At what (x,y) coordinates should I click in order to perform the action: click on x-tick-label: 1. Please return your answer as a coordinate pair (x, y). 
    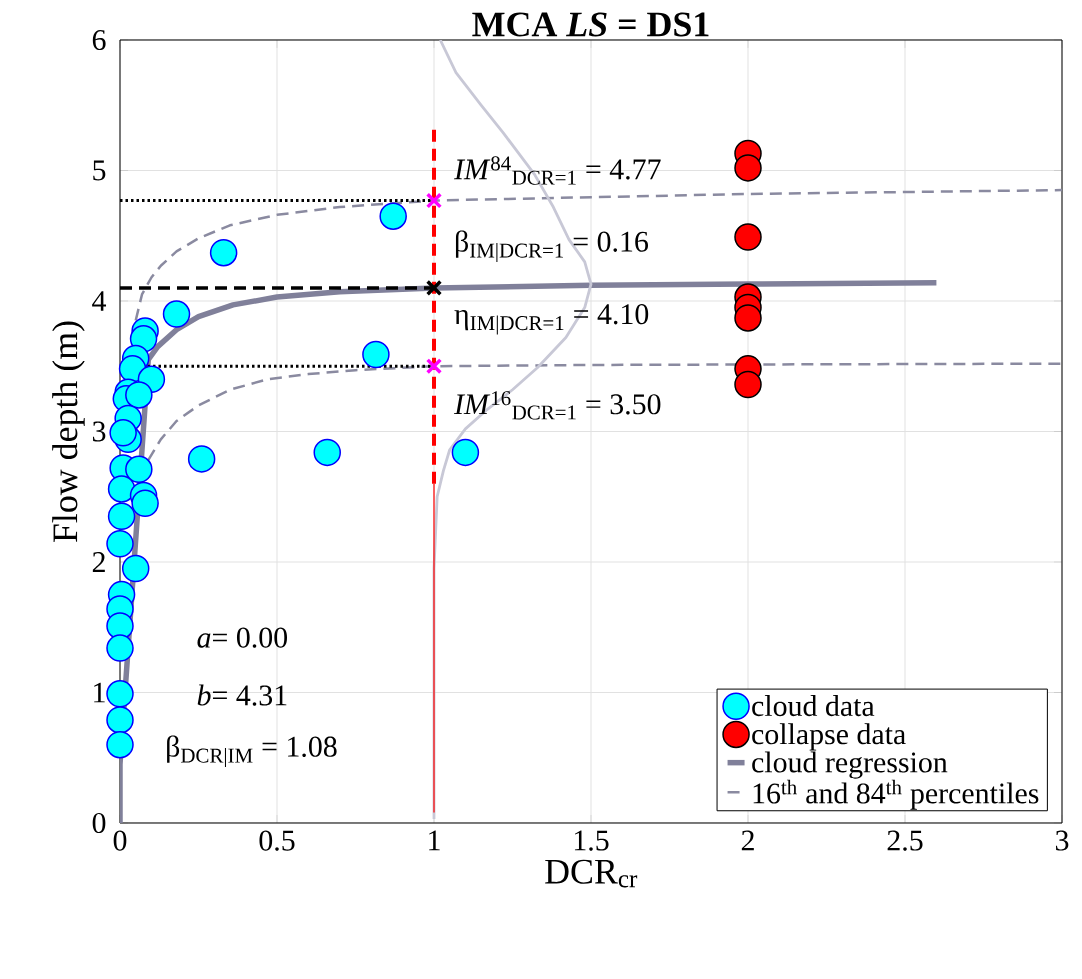
    Looking at the image, I should click on (434, 840).